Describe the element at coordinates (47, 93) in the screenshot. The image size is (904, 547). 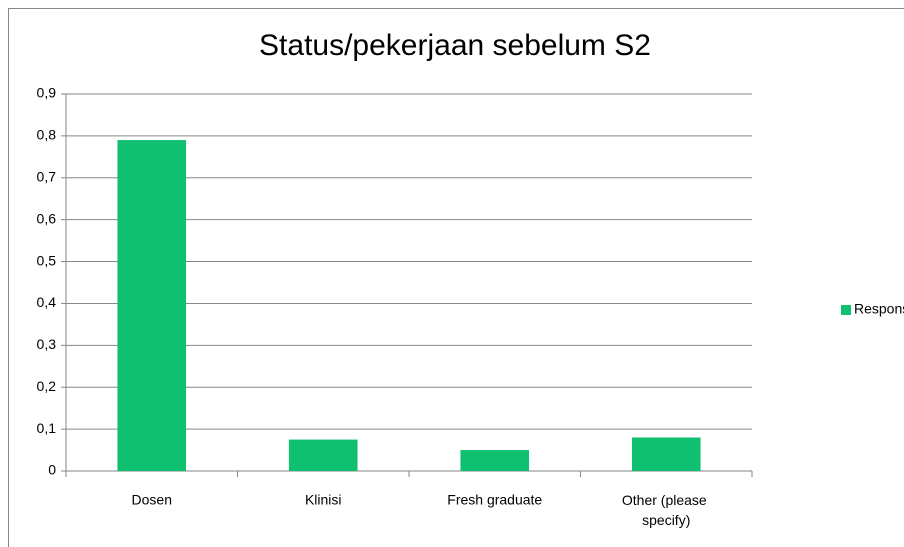
I see `y-tick-label: 0,9` at that location.